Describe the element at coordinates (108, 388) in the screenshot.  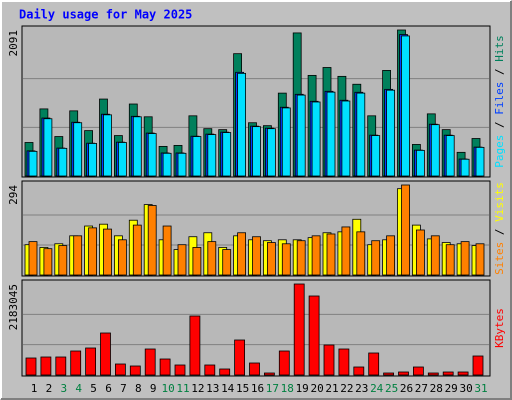
I see `x-tick-label: 6` at that location.